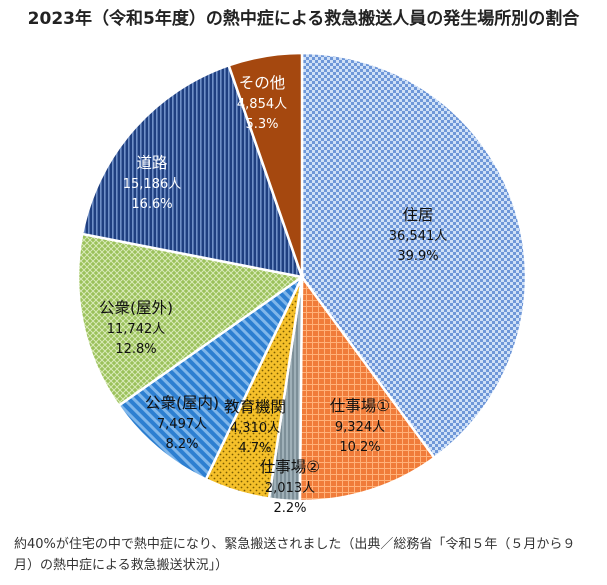 This screenshot has width=607, height=585. What do you see at coordinates (290, 467) in the screenshot?
I see `slice-name: 仕事場②` at bounding box center [290, 467].